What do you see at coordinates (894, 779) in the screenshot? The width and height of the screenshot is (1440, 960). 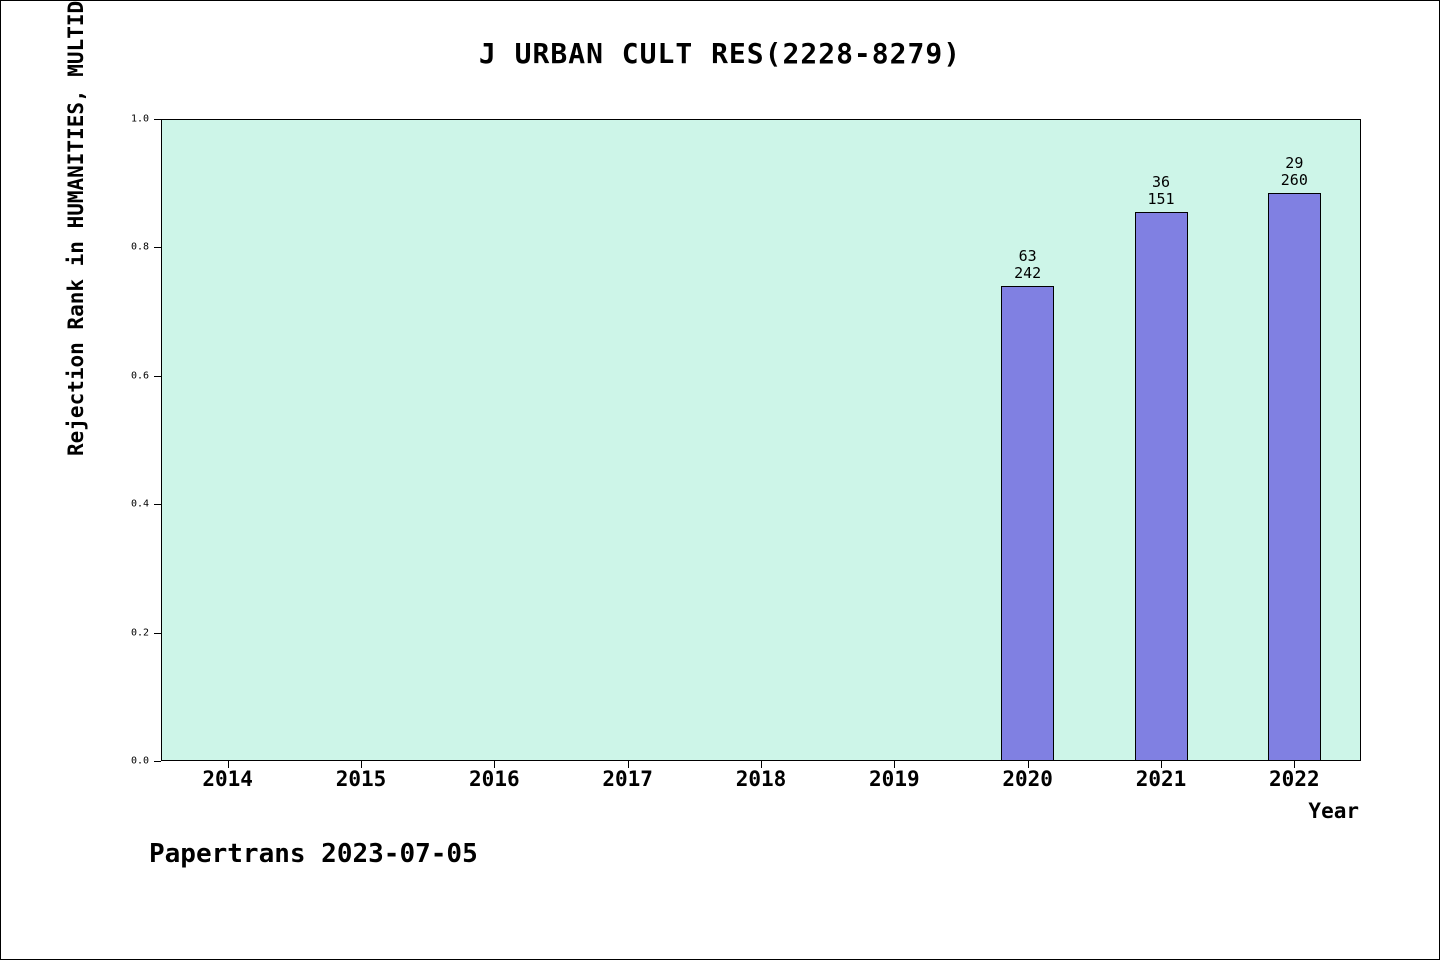 I see `x-tick-label-2019: 2019` at bounding box center [894, 779].